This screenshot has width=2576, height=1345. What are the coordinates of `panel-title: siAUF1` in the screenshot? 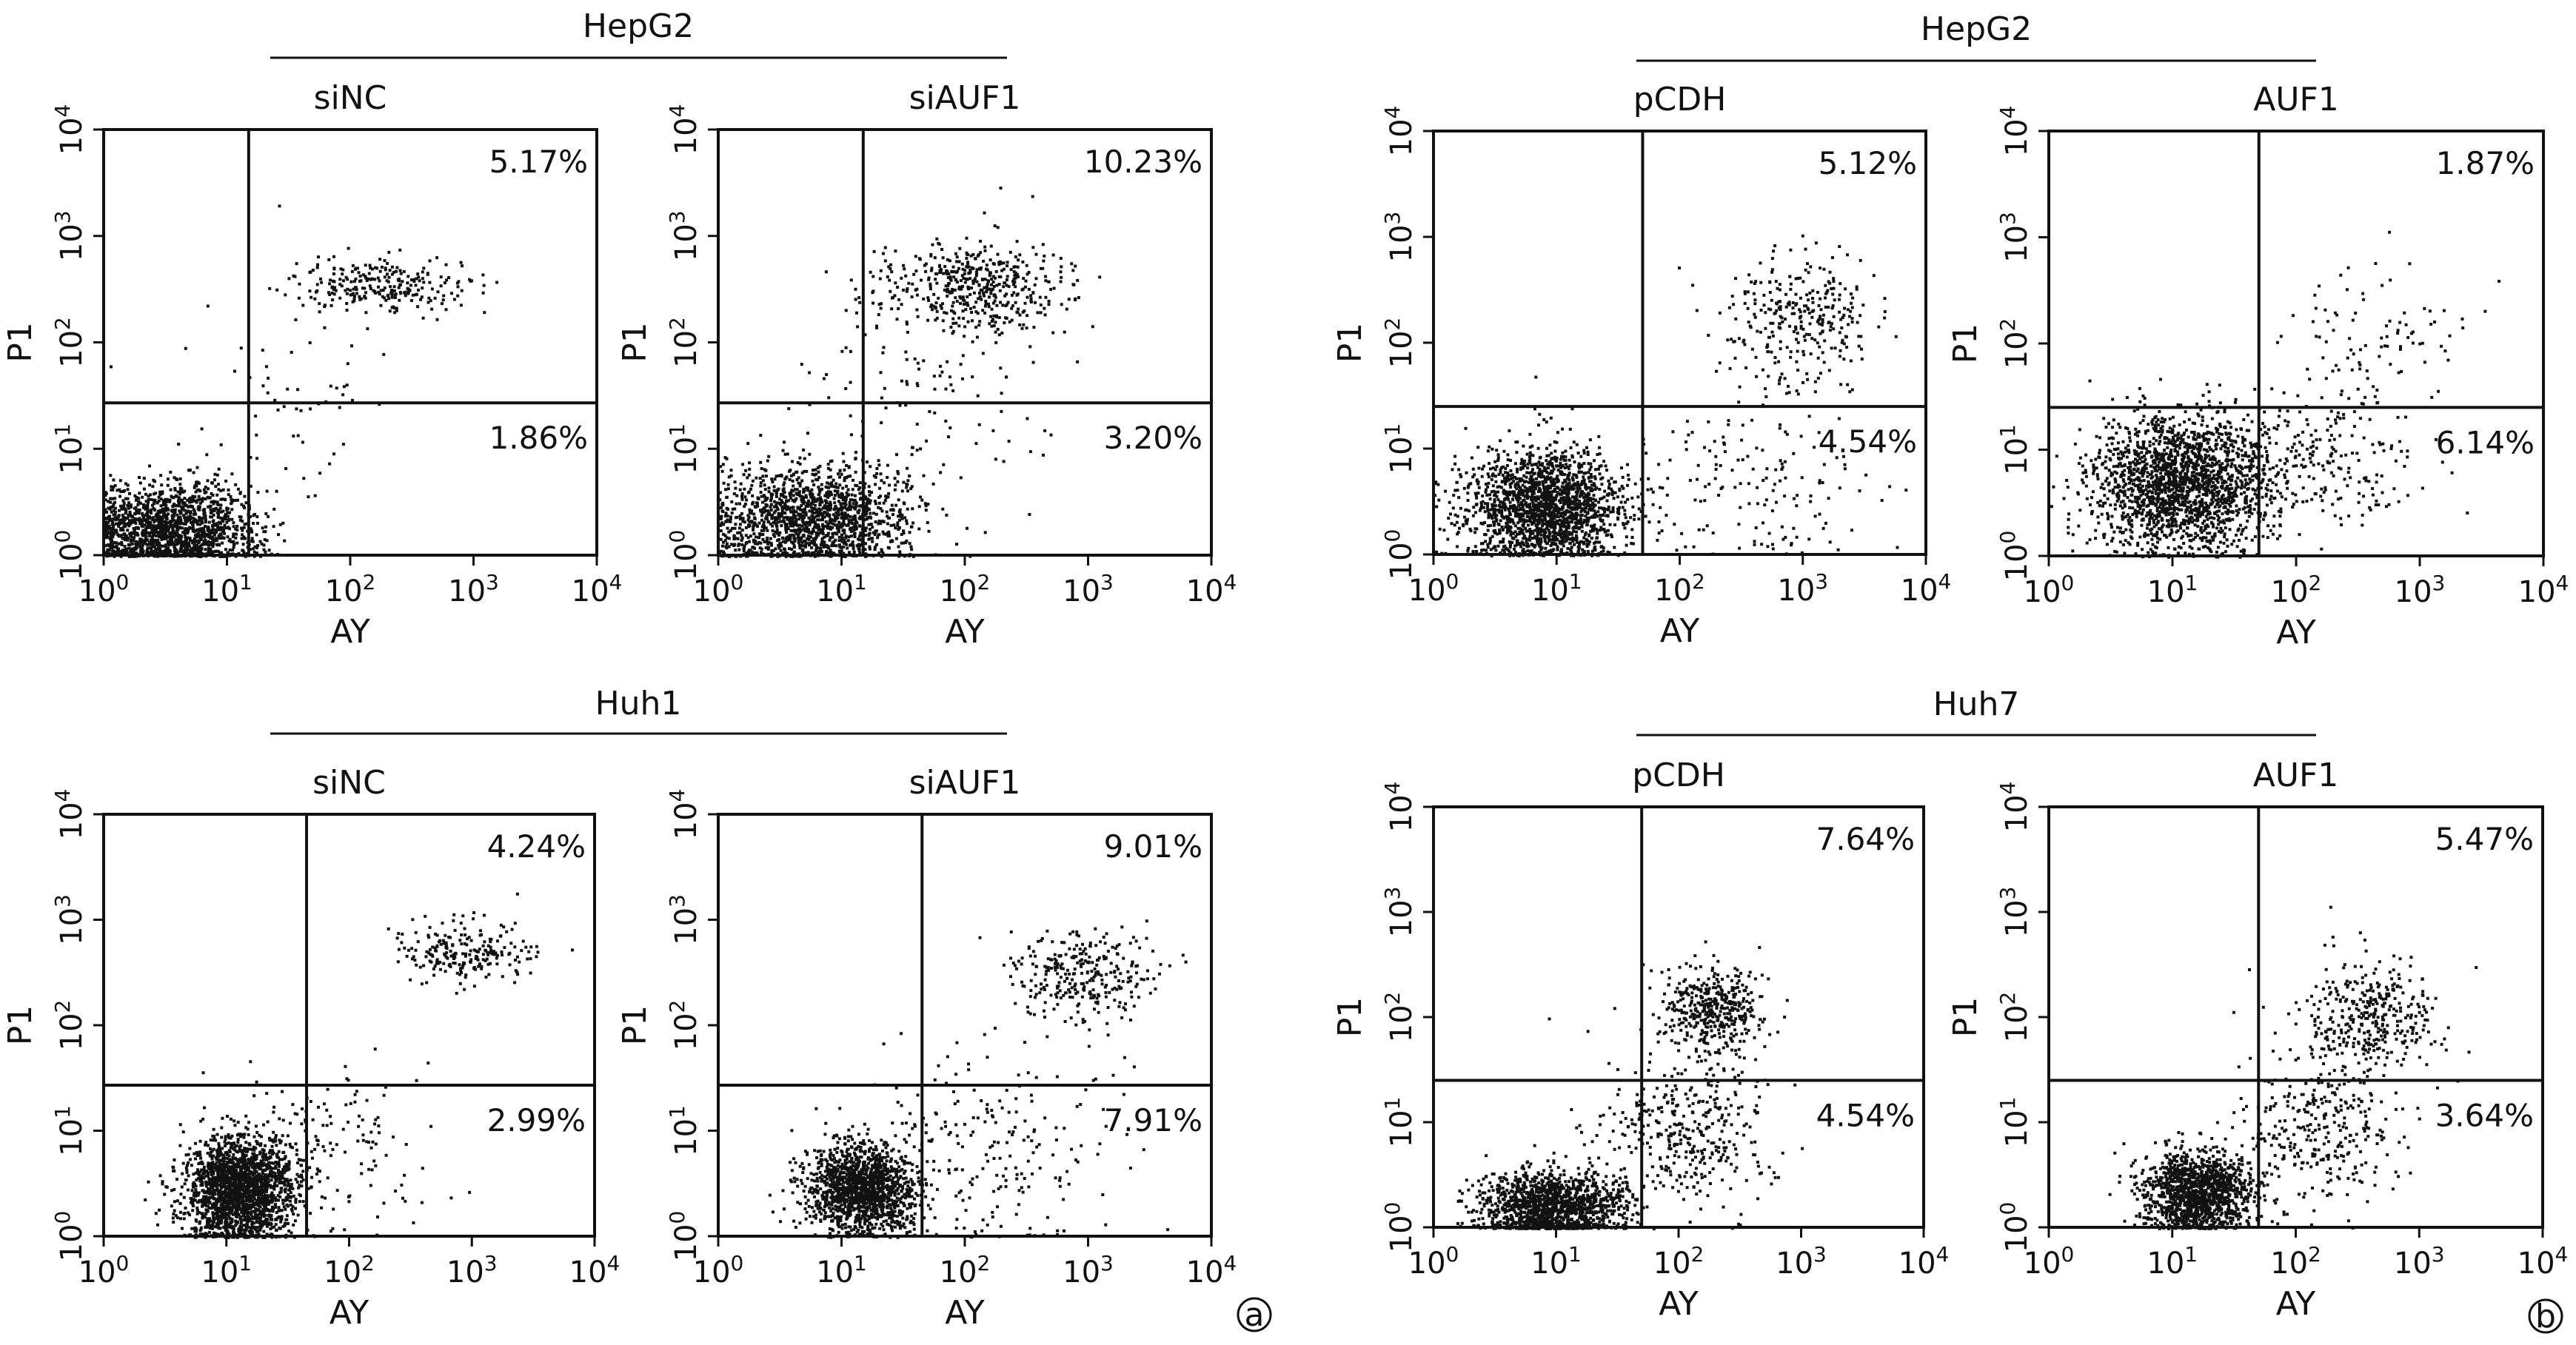 It's located at (965, 783).